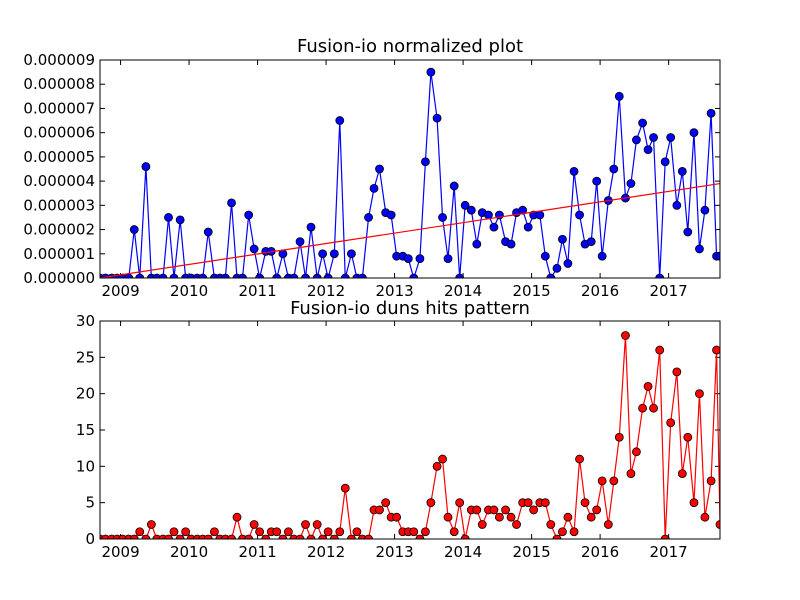 This screenshot has width=800, height=600. Describe the element at coordinates (59, 84) in the screenshot. I see `y-tick-label: 0.000008` at that location.